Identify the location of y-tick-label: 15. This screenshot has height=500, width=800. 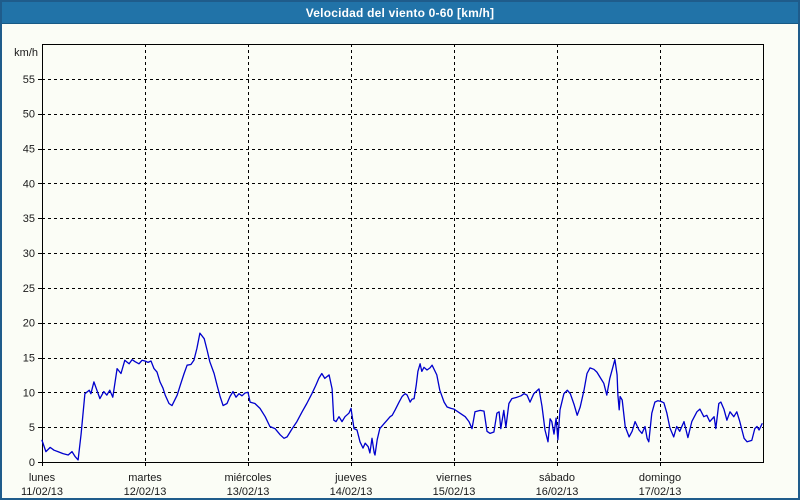
(29, 359).